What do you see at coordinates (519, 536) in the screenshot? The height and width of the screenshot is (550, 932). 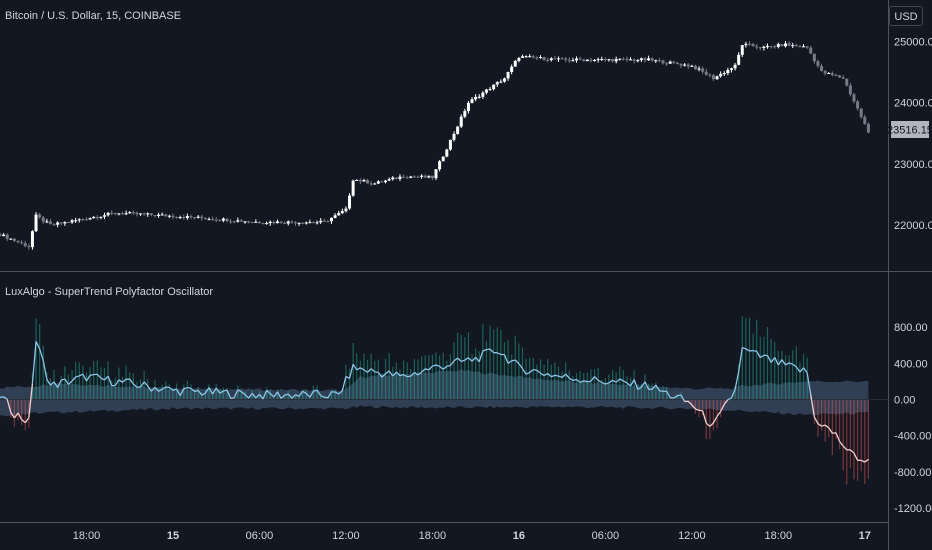 I see `time-tick-label: 16` at bounding box center [519, 536].